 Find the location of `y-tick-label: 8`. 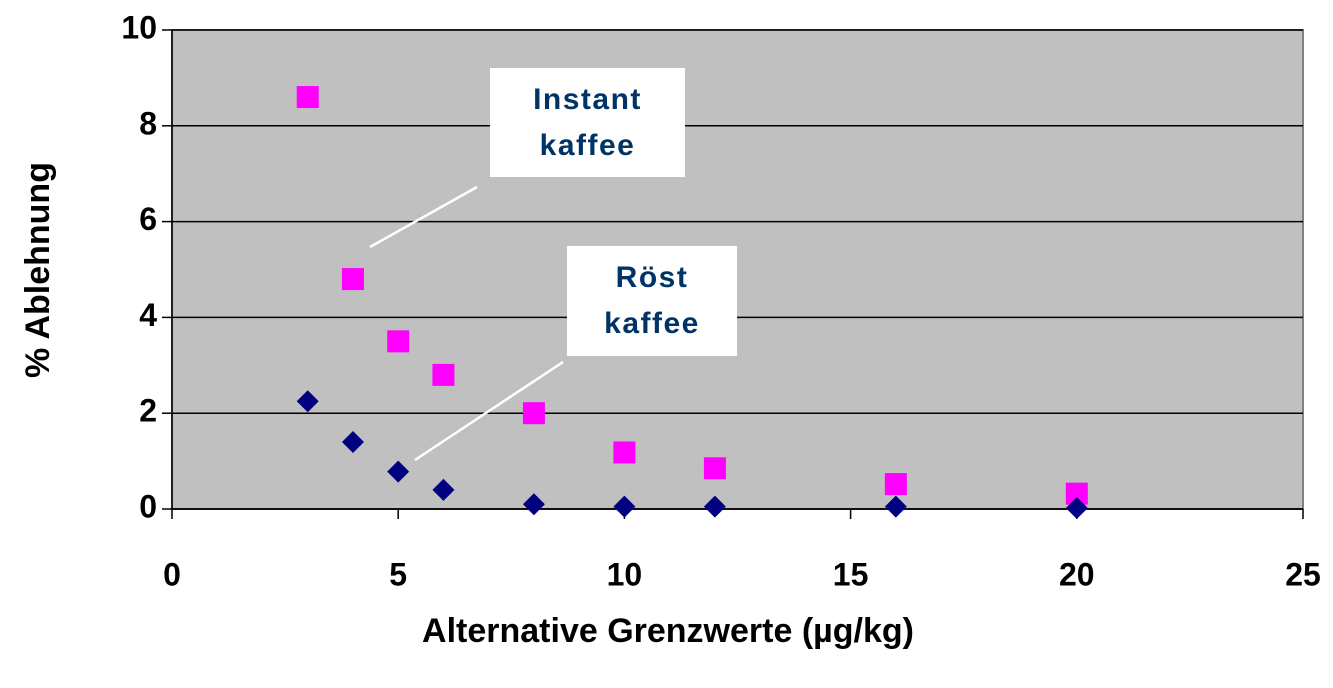

y-tick-label: 8 is located at coordinates (148, 123).